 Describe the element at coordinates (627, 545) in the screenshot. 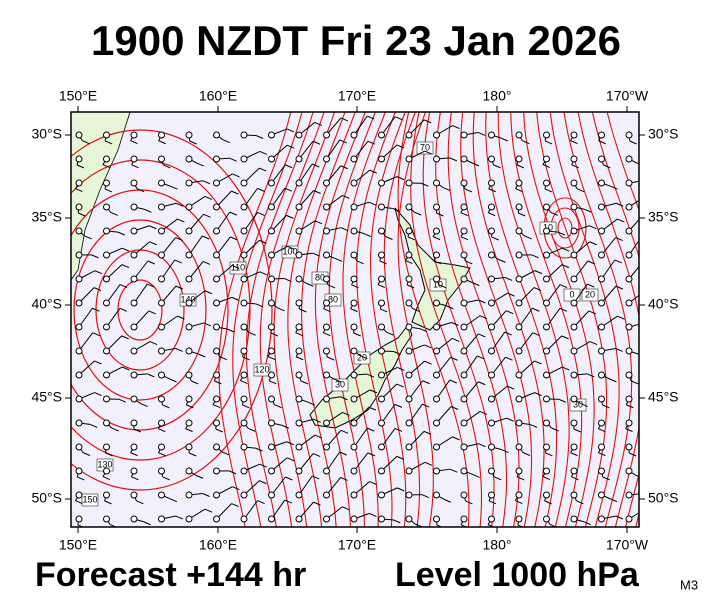

I see `bottom-lon-label: 170°W` at that location.